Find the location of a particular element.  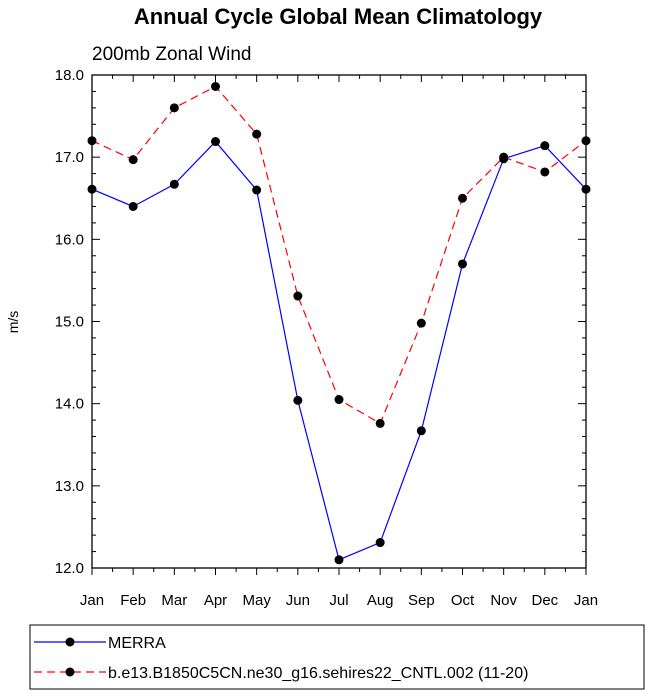

x-tick-label: Jun is located at coordinates (298, 600).